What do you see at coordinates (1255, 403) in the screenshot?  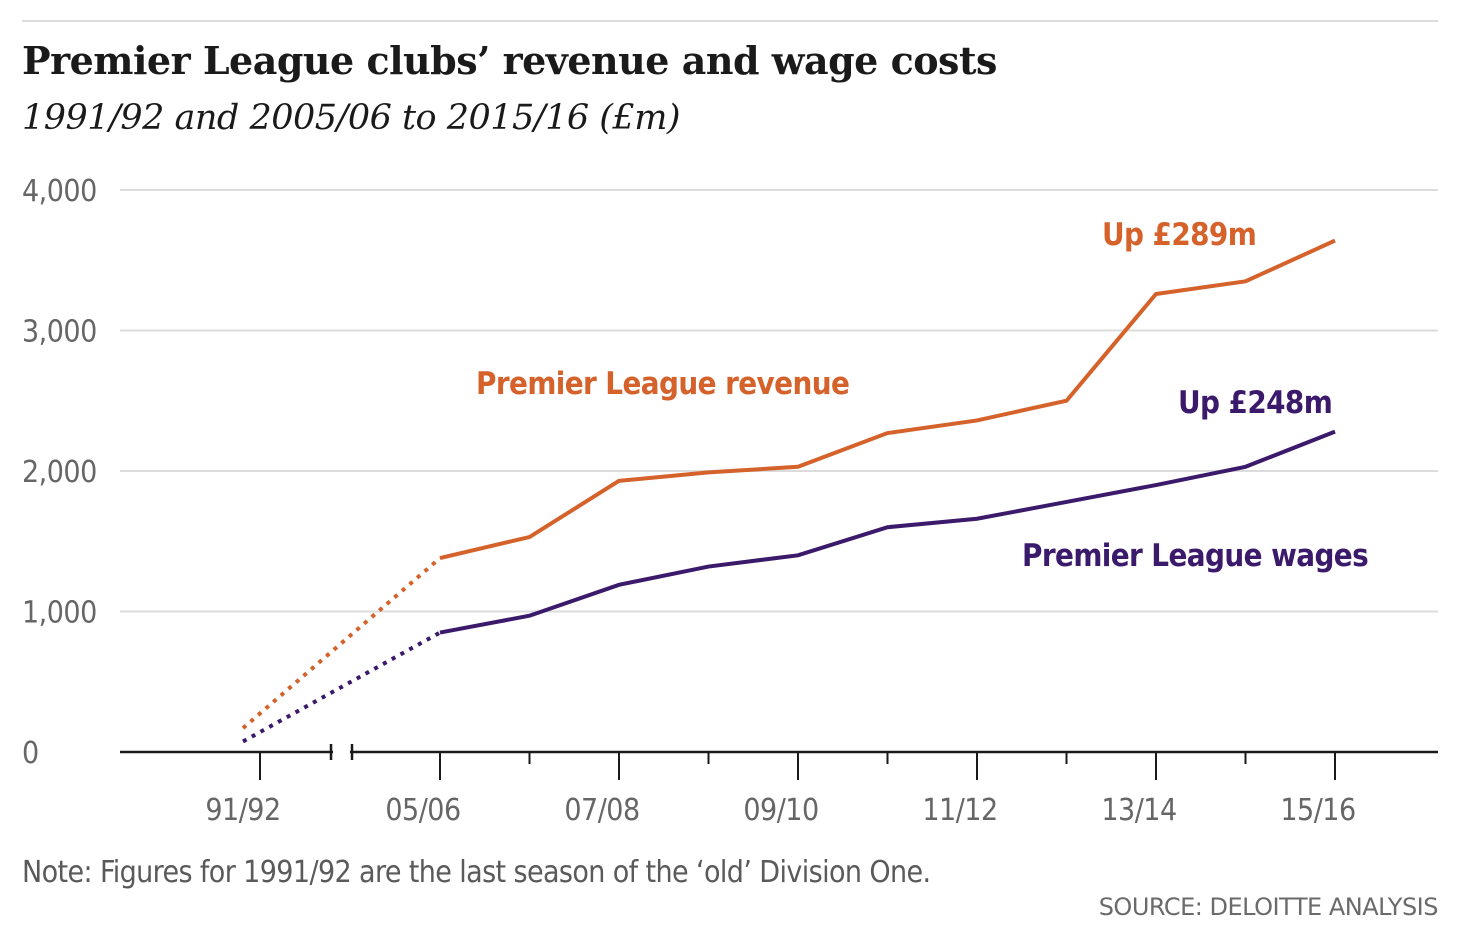 I see `wages-change-annotation: Up £248m` at bounding box center [1255, 403].